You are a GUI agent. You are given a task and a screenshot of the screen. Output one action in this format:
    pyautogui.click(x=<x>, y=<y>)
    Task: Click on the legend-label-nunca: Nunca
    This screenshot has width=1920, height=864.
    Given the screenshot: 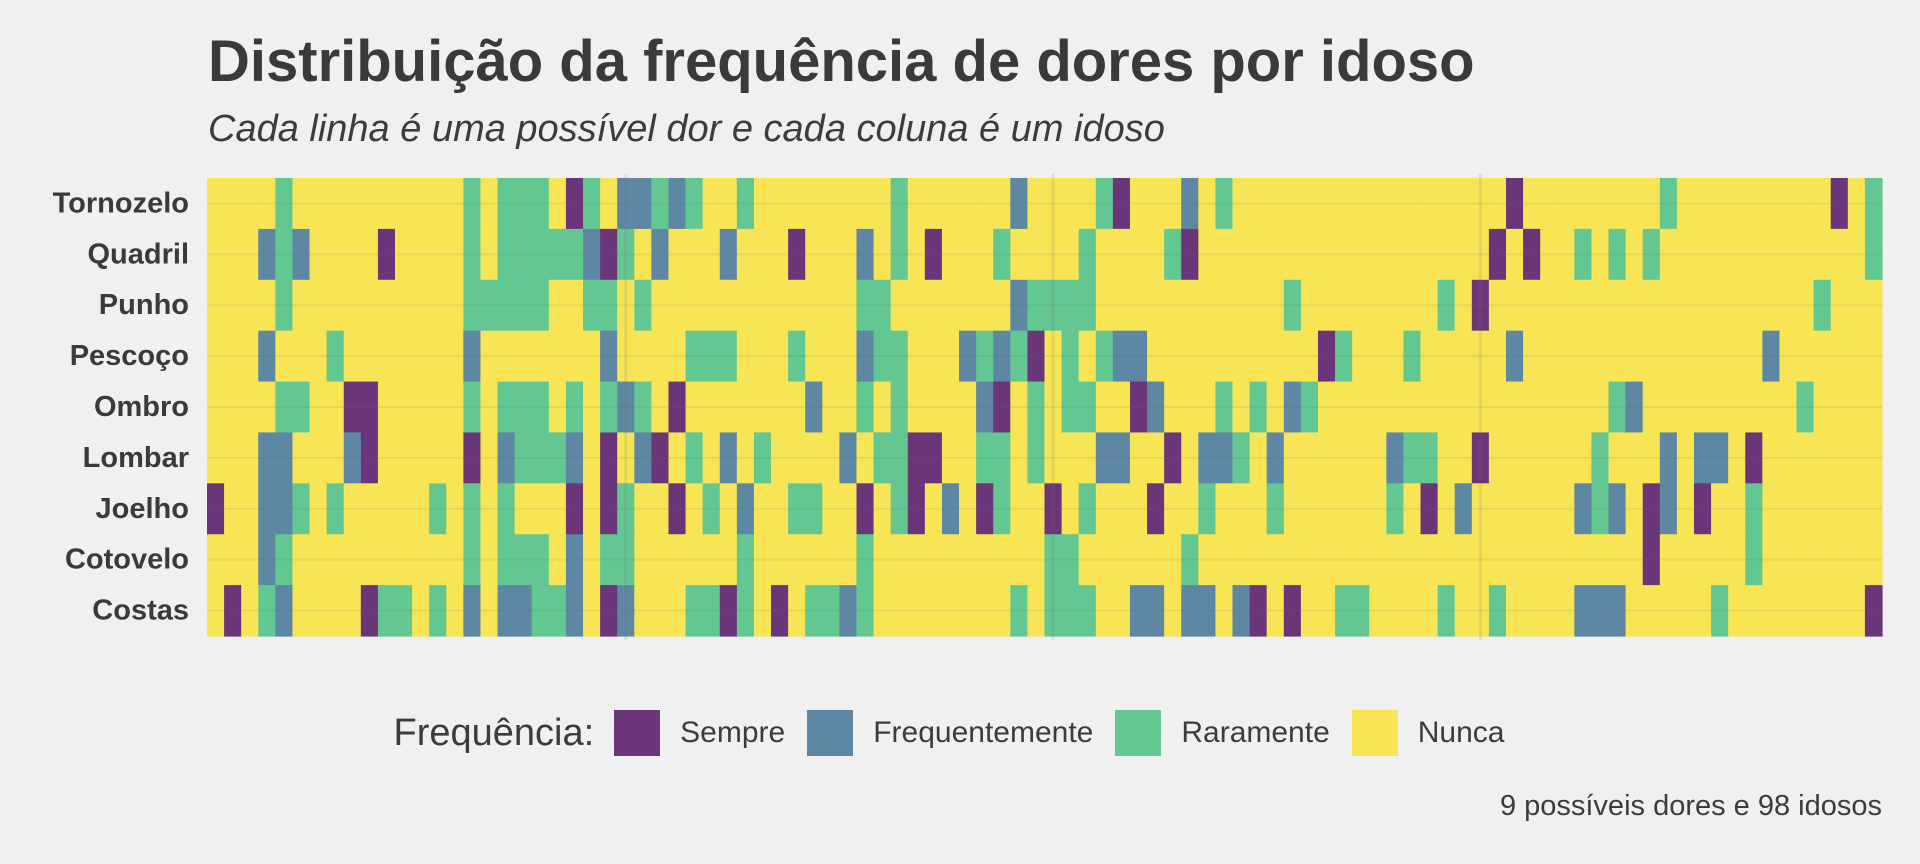 What is the action you would take?
    pyautogui.click(x=1461, y=732)
    